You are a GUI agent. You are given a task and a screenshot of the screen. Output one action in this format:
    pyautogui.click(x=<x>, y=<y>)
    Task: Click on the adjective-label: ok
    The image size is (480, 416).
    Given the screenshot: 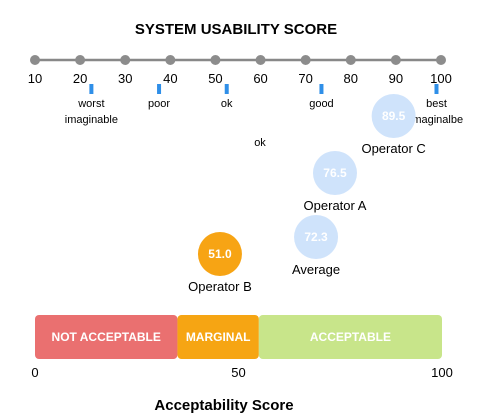 What is the action you would take?
    pyautogui.click(x=227, y=104)
    